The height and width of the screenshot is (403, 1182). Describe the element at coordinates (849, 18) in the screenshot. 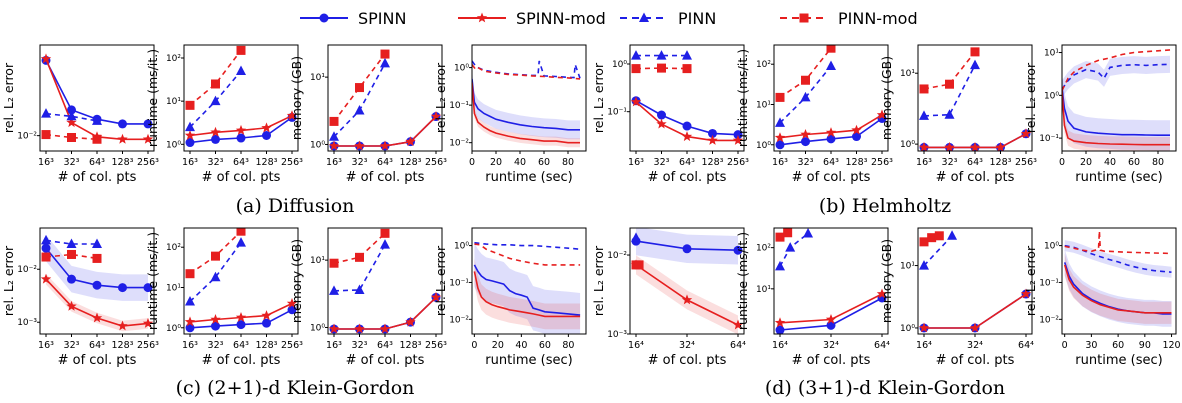

I see `legend-item-pinn-mod: PINN-mod` at that location.